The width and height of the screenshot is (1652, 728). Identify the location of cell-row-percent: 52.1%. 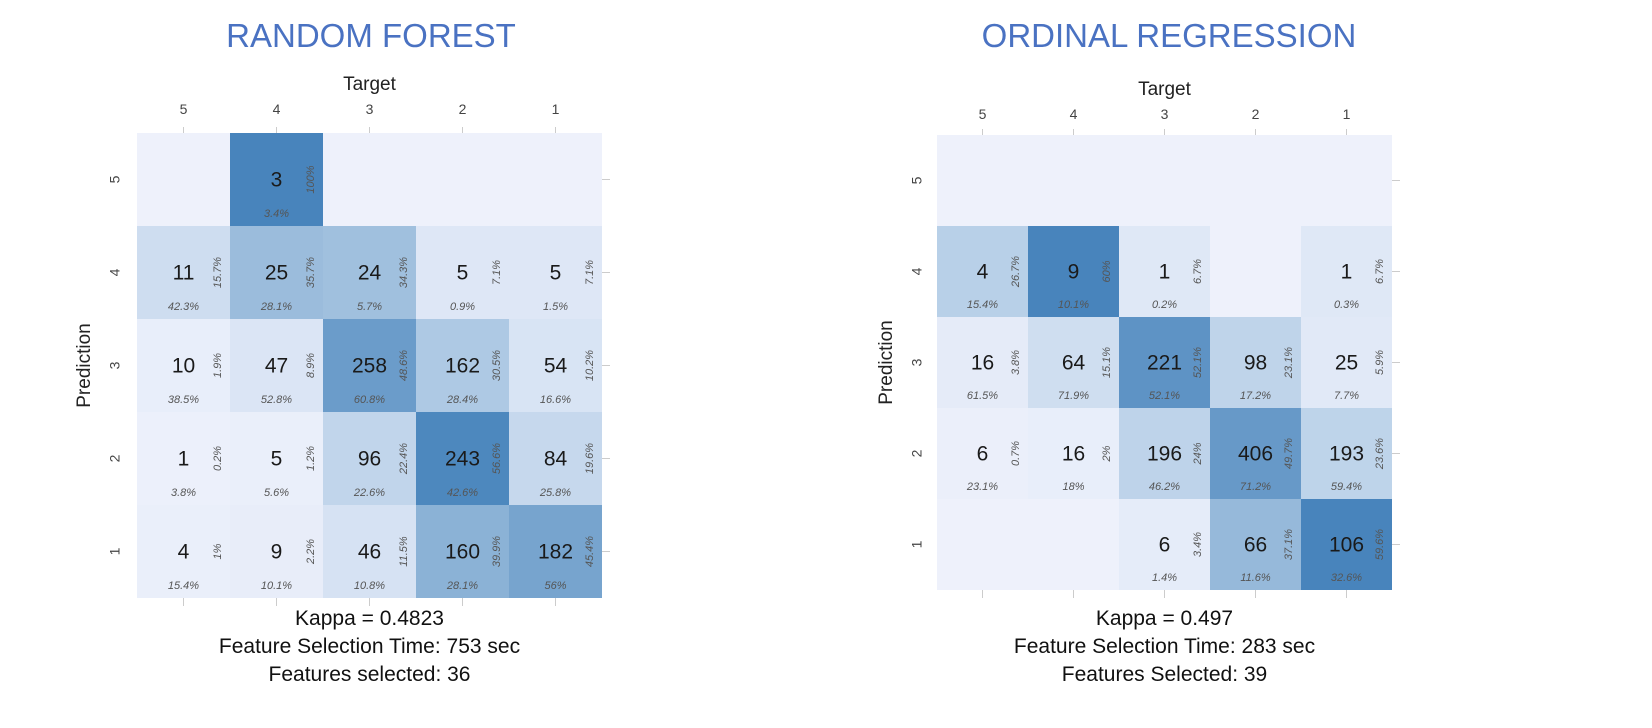
(1198, 362).